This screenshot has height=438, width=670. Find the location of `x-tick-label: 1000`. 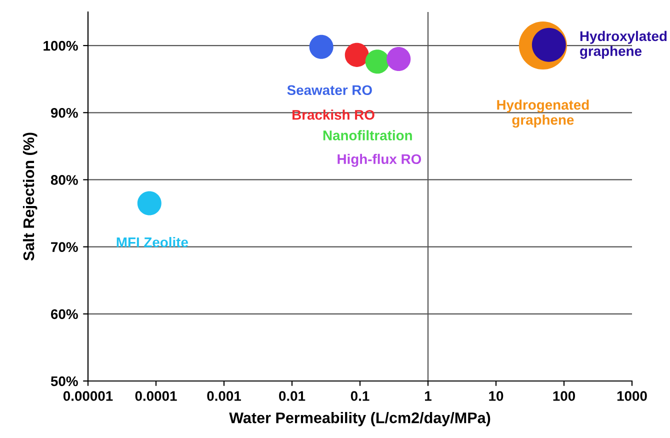

x-tick-label: 1000 is located at coordinates (632, 396).